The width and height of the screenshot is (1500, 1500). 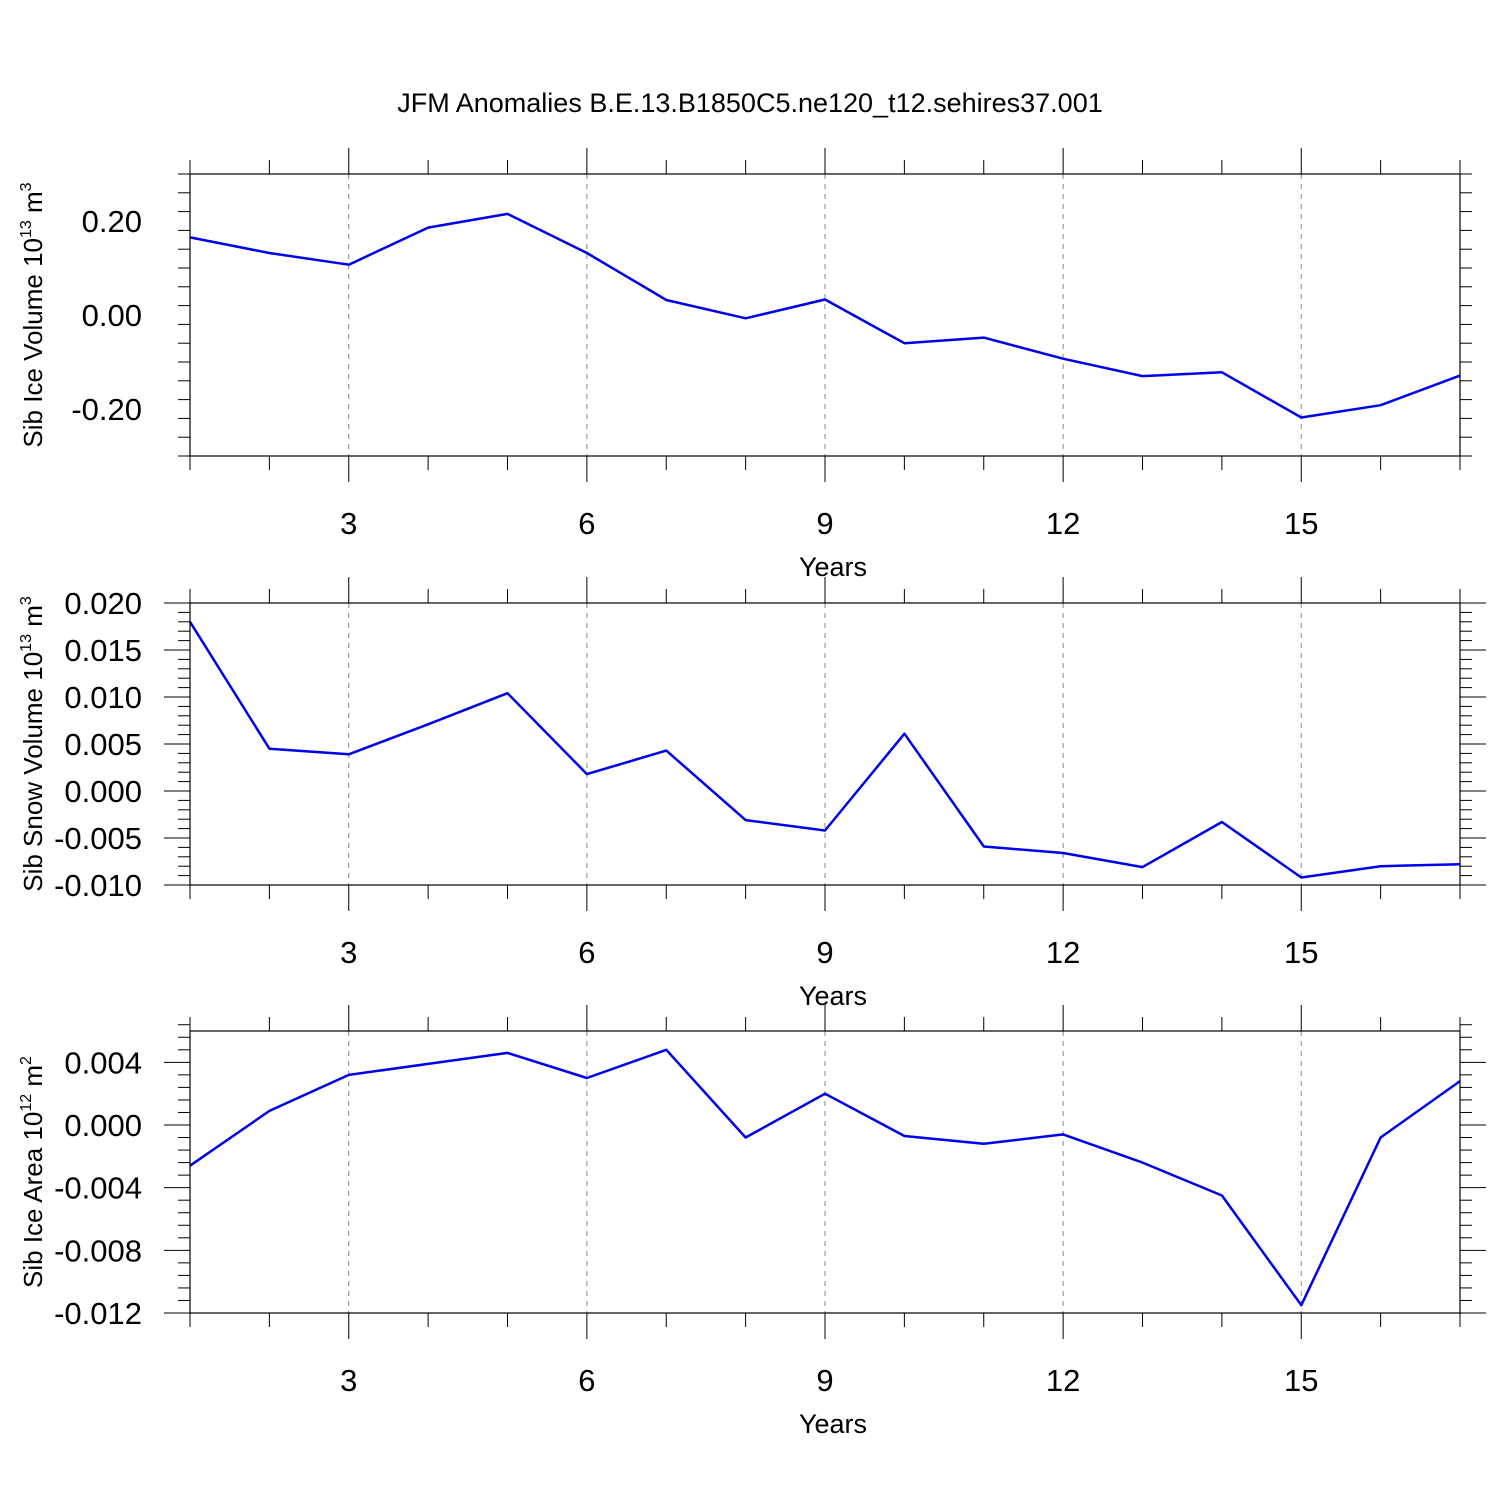 I want to click on y-axis-label: Sib Ice Area 1012 m2, so click(x=33, y=1172).